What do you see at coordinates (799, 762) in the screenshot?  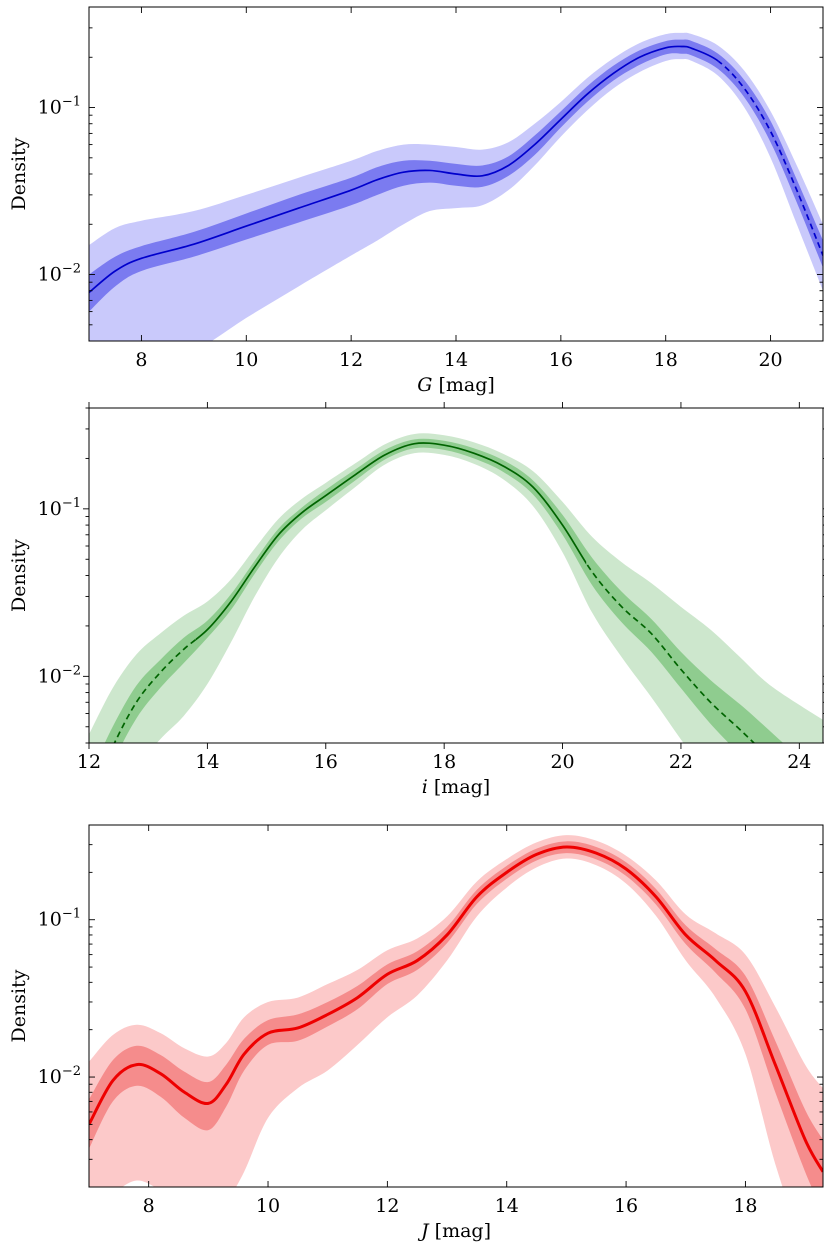 I see `x-tick-label: 24` at bounding box center [799, 762].